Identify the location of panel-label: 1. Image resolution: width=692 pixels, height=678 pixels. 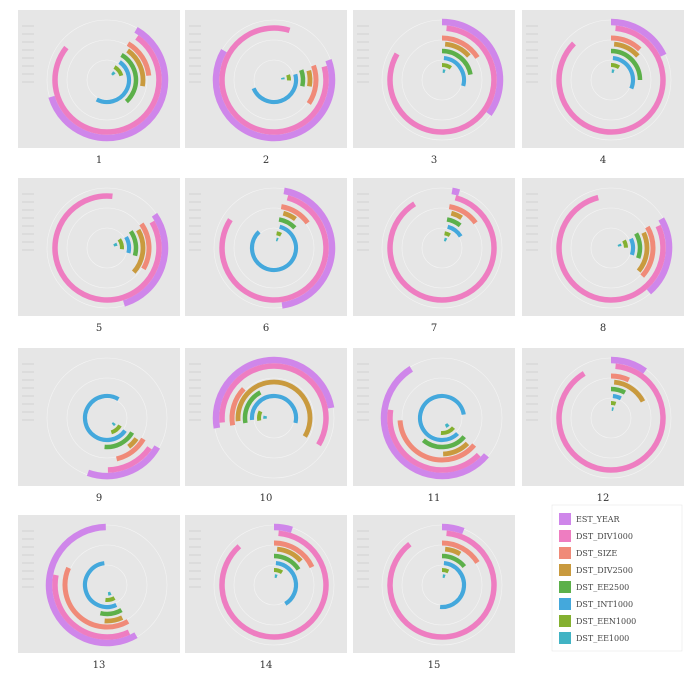
(99, 160).